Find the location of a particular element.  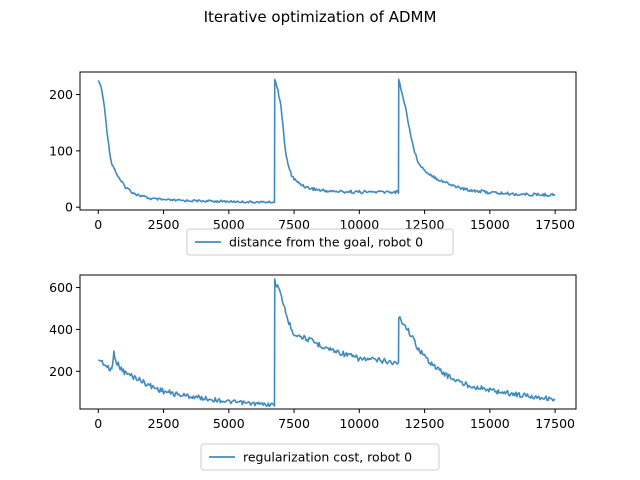

distance-xtick-label: 5000 is located at coordinates (229, 224).